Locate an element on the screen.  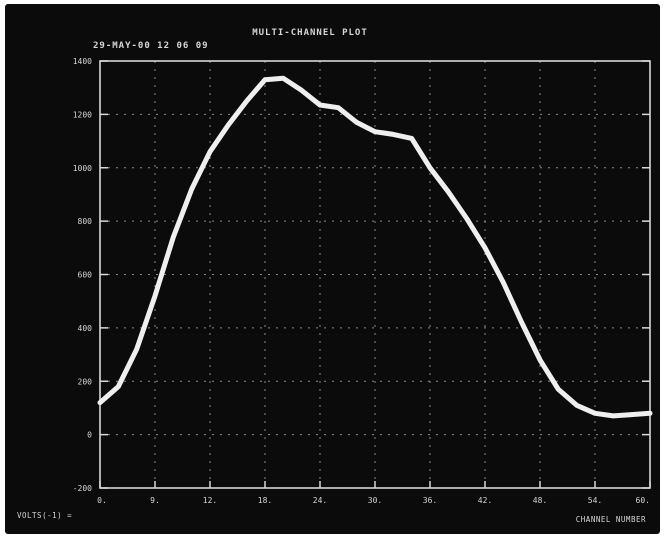
y-tick-label: 1200 is located at coordinates (82, 114).